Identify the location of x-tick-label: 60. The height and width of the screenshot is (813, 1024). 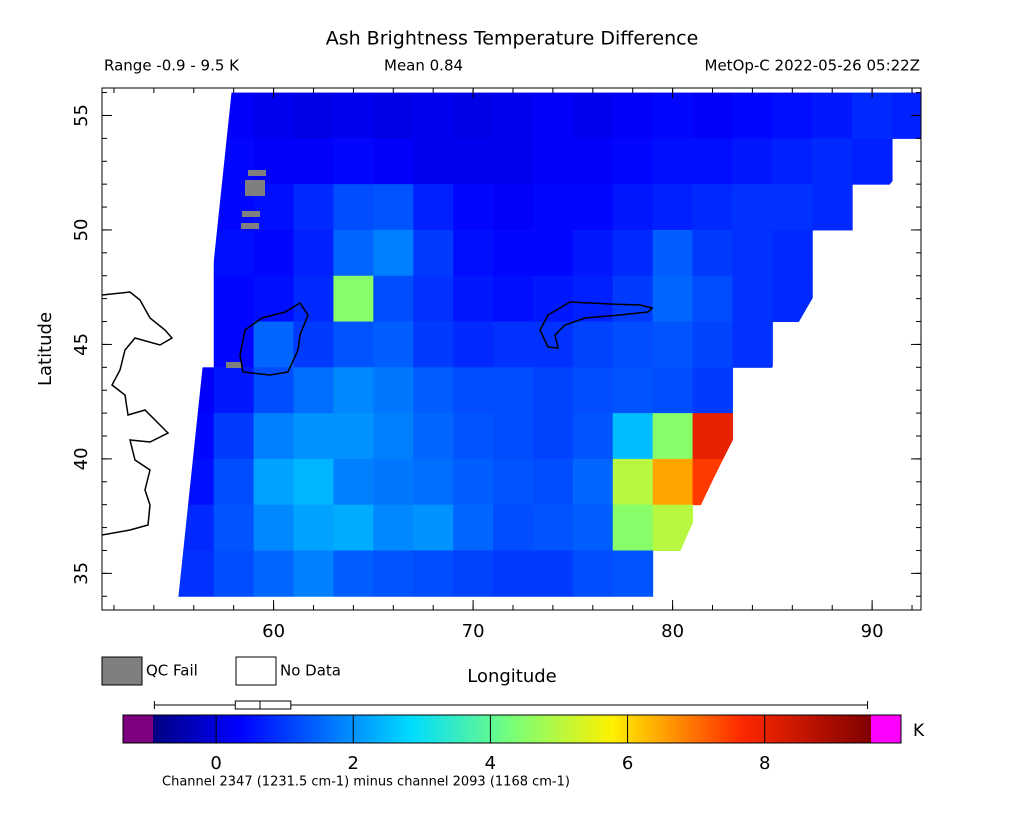
(273, 631).